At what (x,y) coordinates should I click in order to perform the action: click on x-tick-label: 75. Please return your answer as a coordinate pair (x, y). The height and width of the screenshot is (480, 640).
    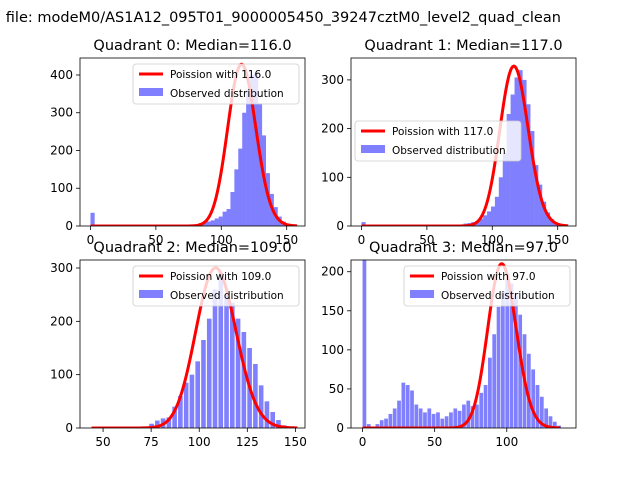
    Looking at the image, I should click on (151, 442).